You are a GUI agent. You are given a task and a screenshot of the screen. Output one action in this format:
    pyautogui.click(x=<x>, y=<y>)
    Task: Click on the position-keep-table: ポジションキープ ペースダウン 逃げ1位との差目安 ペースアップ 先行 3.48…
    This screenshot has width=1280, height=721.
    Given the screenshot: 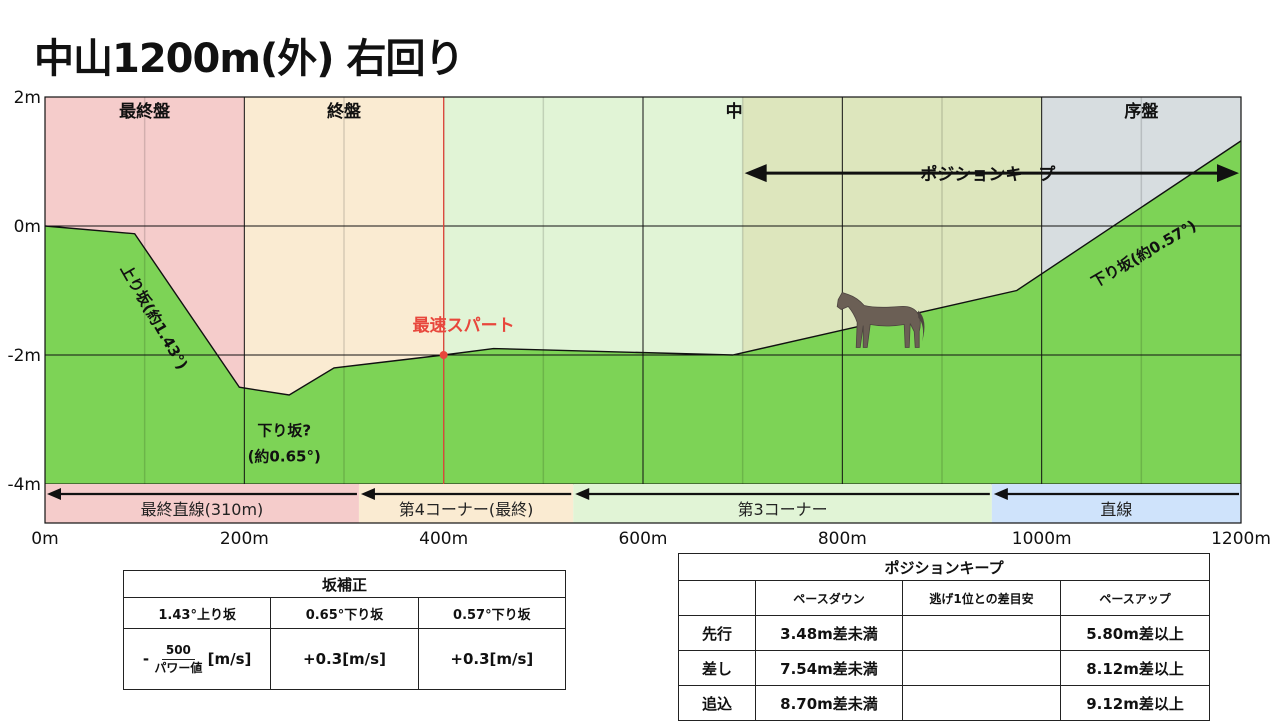 What is the action you would take?
    pyautogui.click(x=944, y=637)
    